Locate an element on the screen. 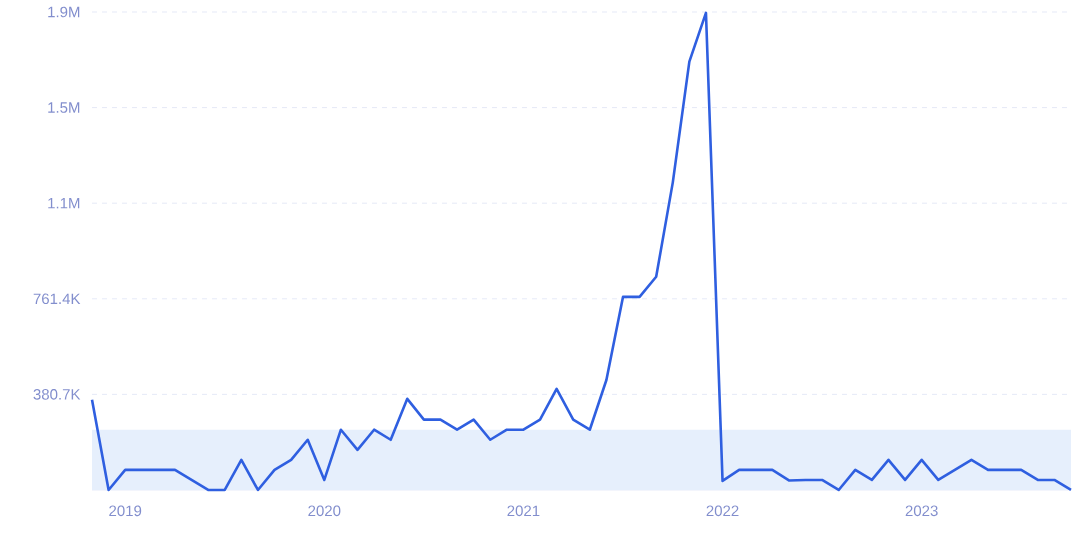  y-tick-label: 761.4K is located at coordinates (57, 299).